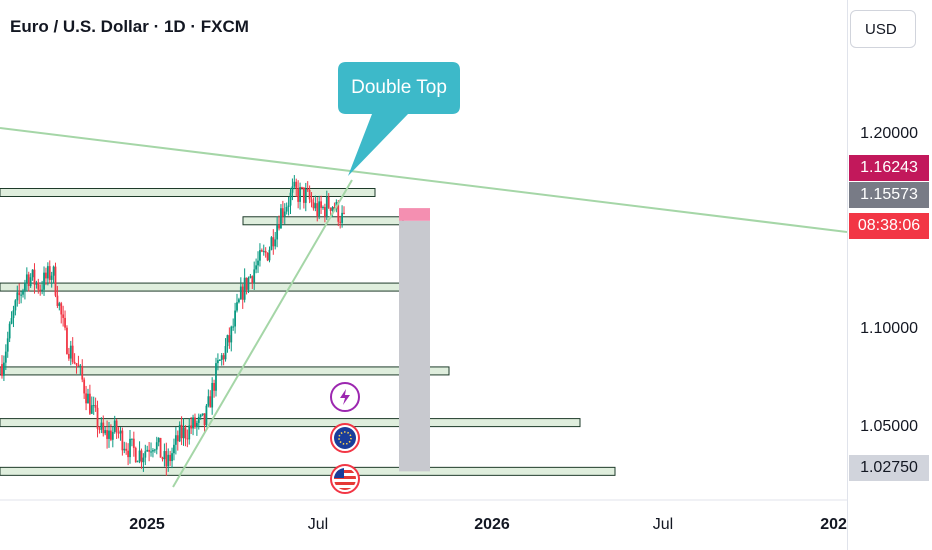  What do you see at coordinates (492, 524) in the screenshot?
I see `time-label: 2026` at bounding box center [492, 524].